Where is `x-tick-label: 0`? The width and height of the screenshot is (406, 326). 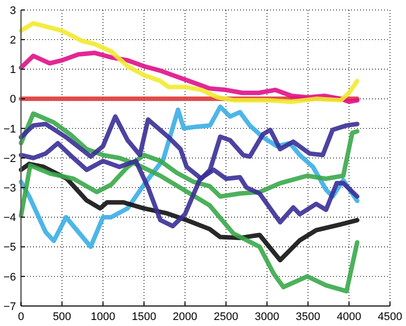
x-tick-label: 0 is located at coordinates (21, 317).